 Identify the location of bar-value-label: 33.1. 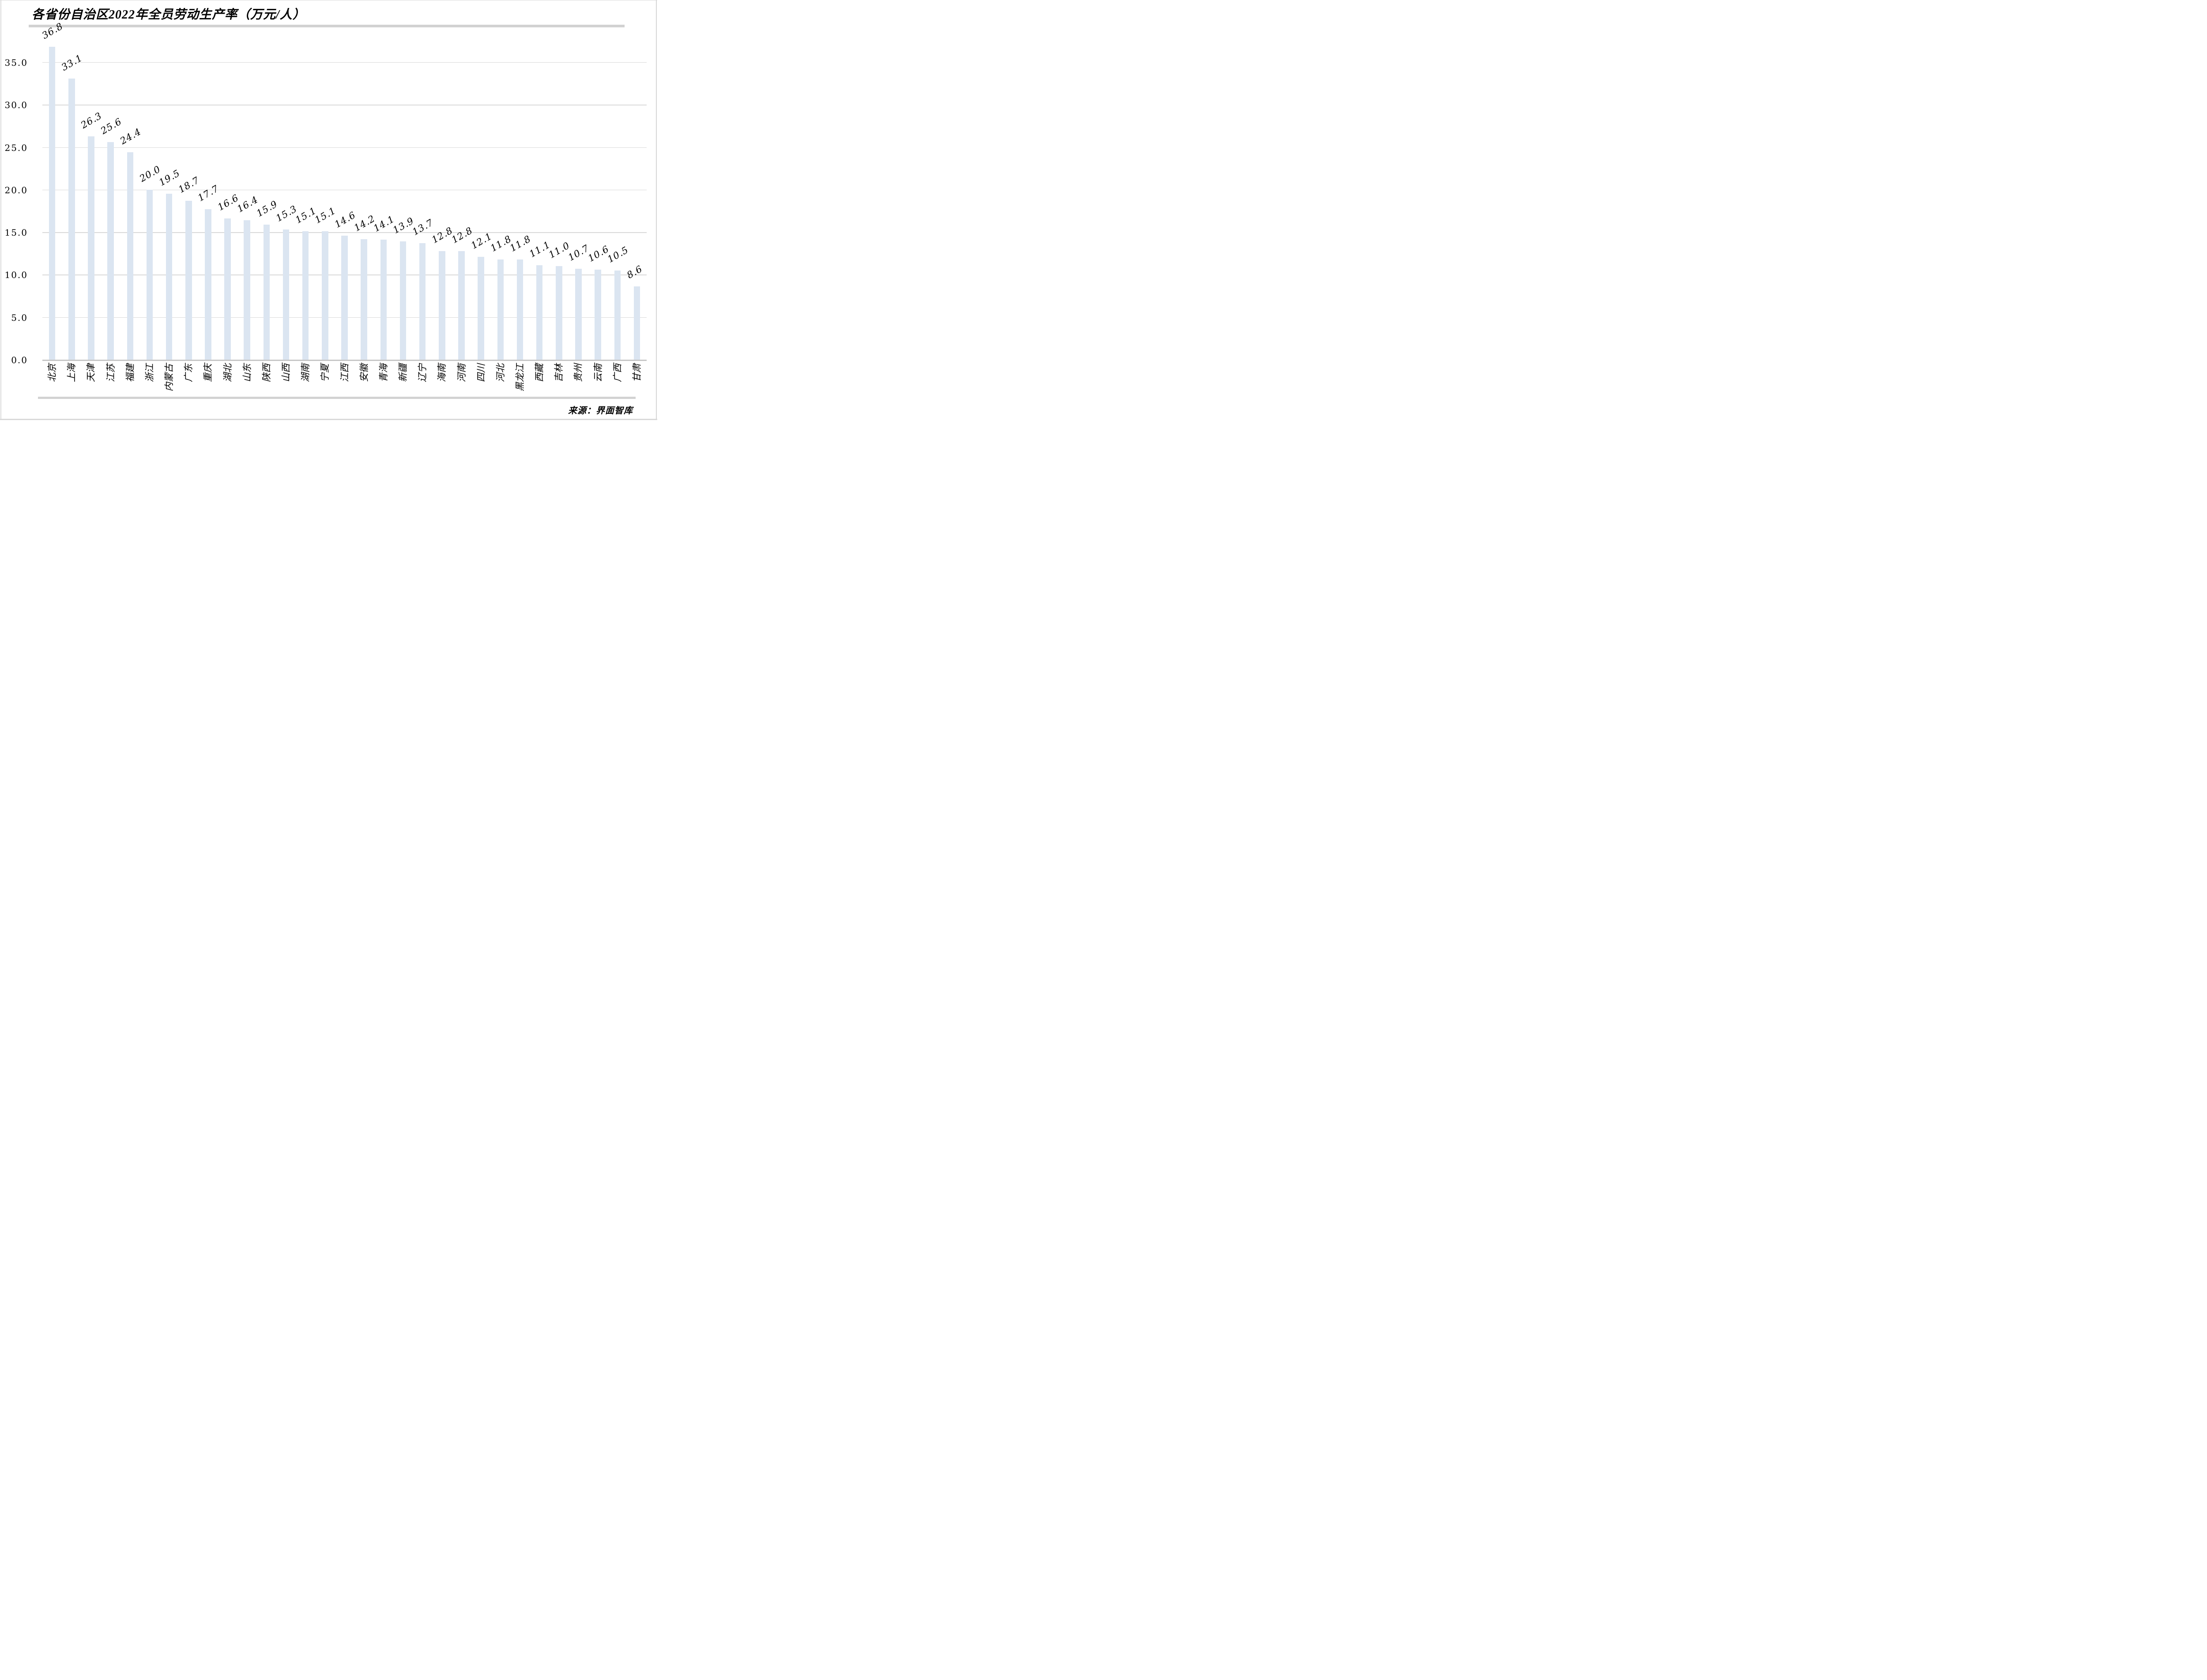
(72, 63).